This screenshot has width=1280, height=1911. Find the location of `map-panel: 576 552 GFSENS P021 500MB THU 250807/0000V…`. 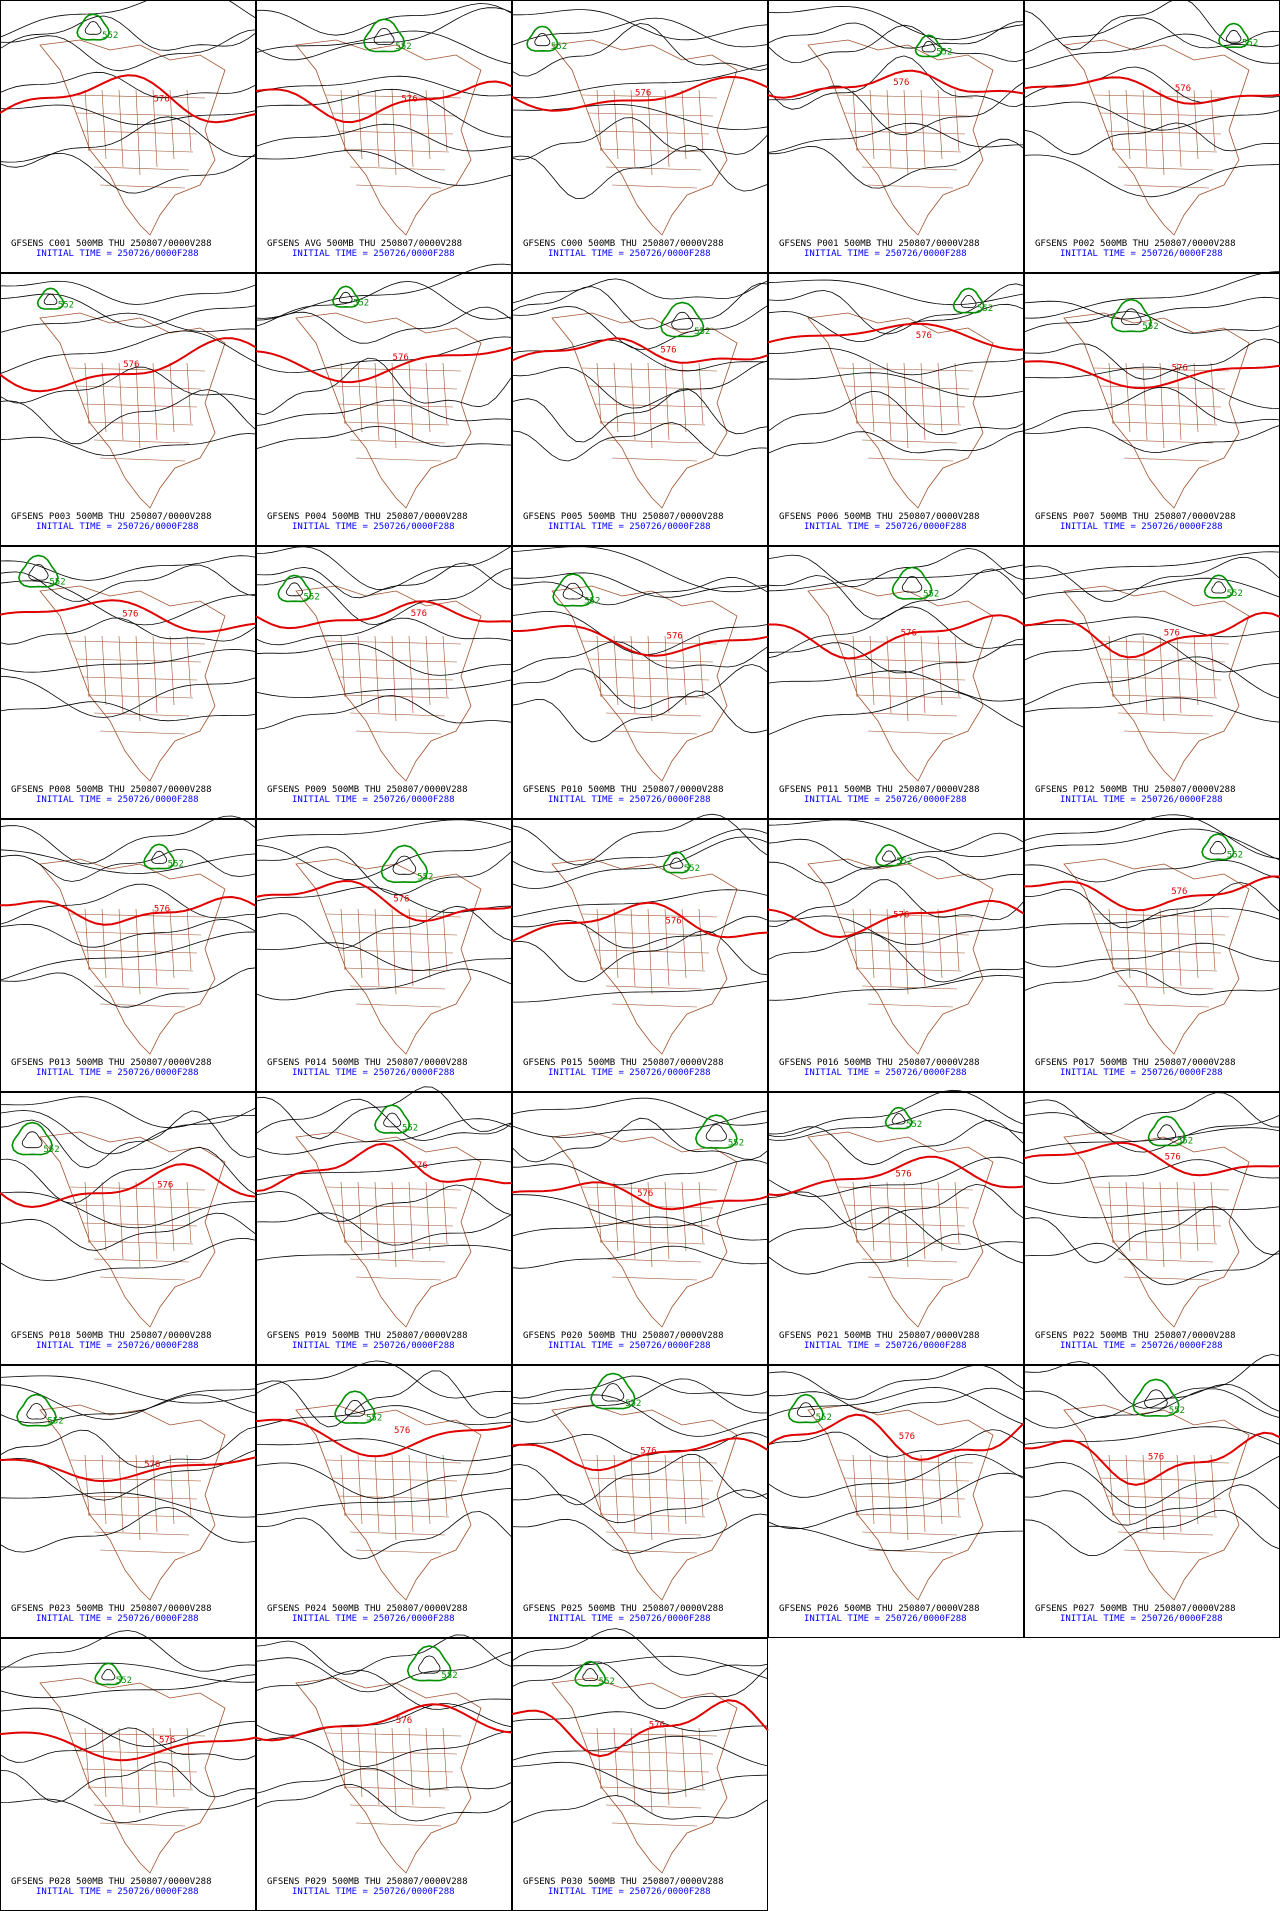

map-panel: 576 552 GFSENS P021 500MB THU 250807/0000V… is located at coordinates (896, 1227).